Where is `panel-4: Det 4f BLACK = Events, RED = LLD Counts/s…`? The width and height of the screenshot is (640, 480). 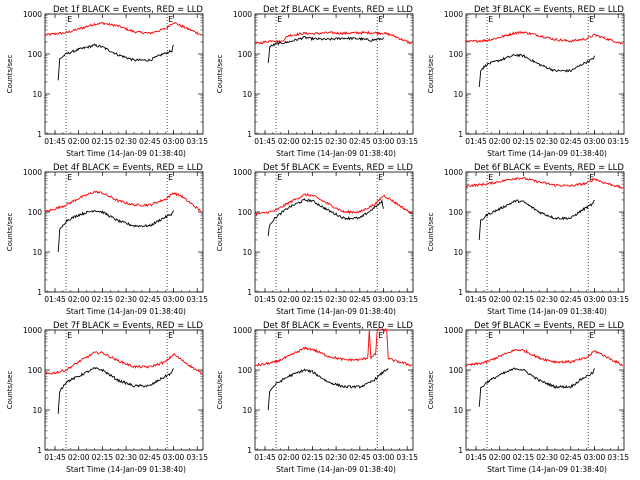
panel-4: Det 4f BLACK = Events, RED = LLD Counts/s… is located at coordinates (107, 239).